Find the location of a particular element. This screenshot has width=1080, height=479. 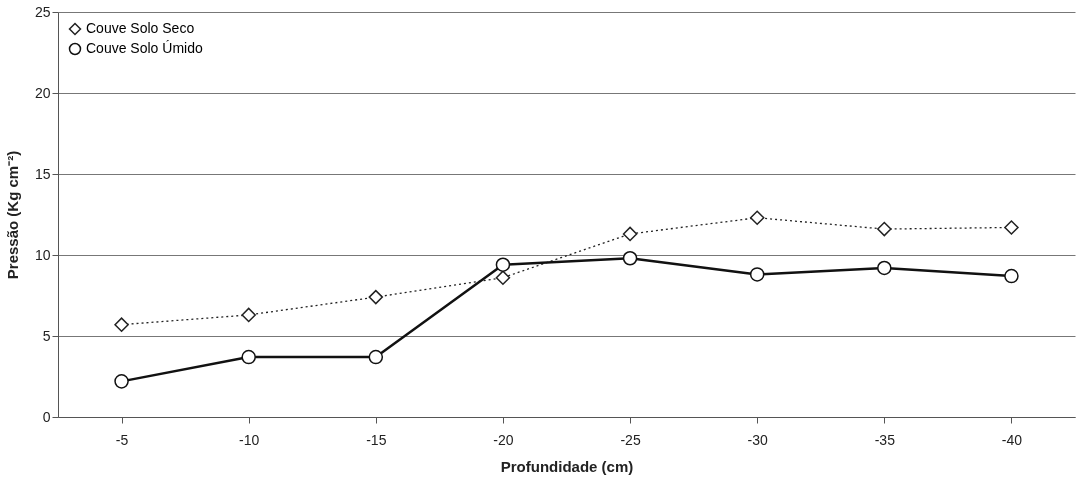

x-tick-label: -10 is located at coordinates (249, 439).